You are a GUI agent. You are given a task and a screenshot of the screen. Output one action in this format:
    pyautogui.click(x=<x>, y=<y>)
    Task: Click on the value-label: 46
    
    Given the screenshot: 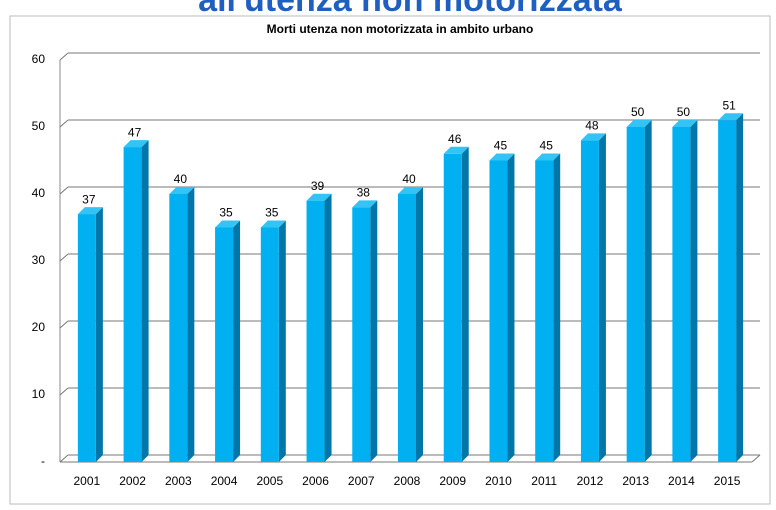 What is the action you would take?
    pyautogui.click(x=455, y=139)
    